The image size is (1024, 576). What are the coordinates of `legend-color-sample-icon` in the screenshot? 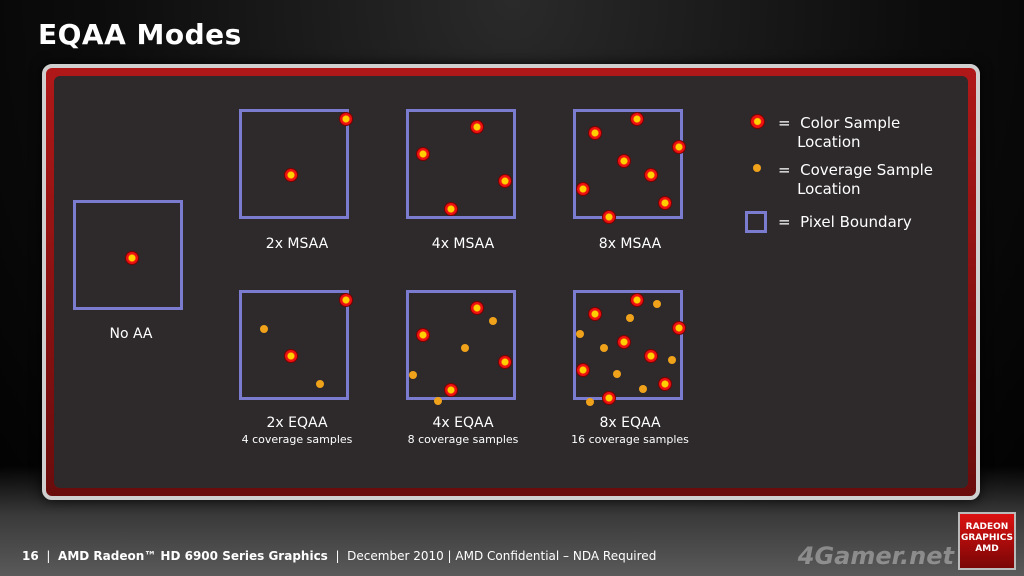 It's located at (757, 121).